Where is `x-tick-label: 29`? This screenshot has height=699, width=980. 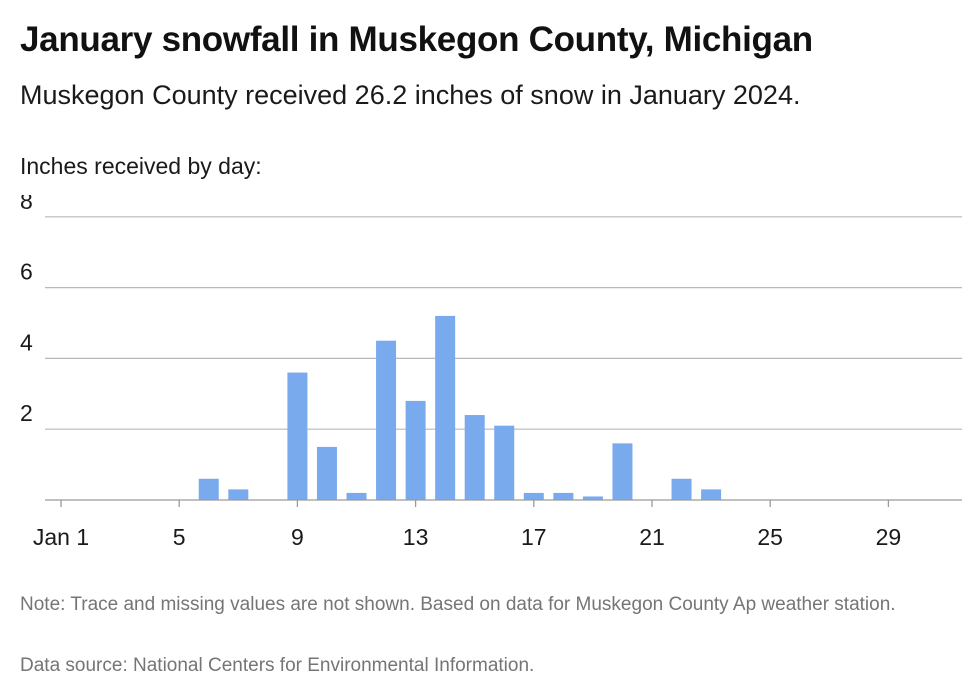
x-tick-label: 29 is located at coordinates (889, 537).